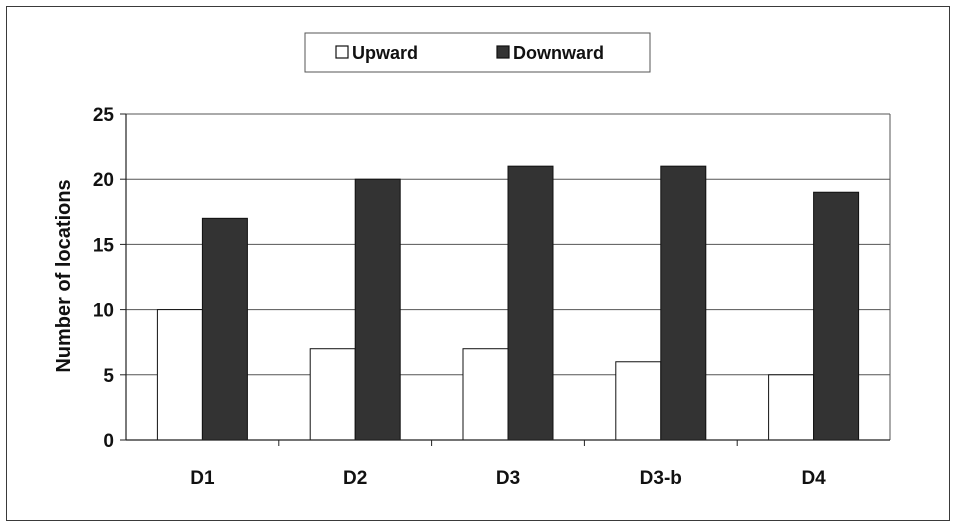 The image size is (960, 529). Describe the element at coordinates (508, 478) in the screenshot. I see `x-tick-label: D3` at that location.